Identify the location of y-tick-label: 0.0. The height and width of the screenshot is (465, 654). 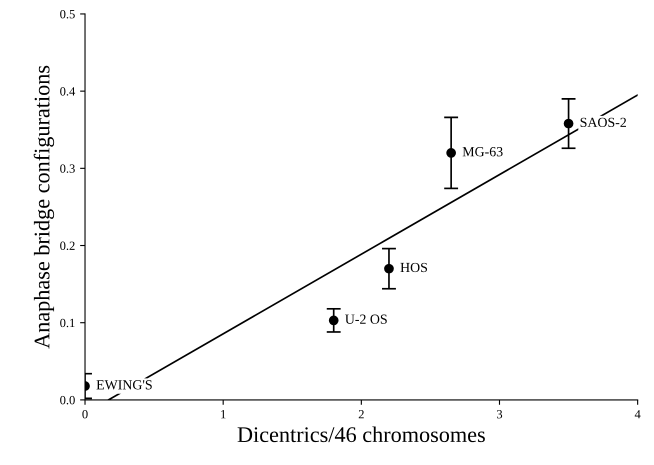
(67, 400).